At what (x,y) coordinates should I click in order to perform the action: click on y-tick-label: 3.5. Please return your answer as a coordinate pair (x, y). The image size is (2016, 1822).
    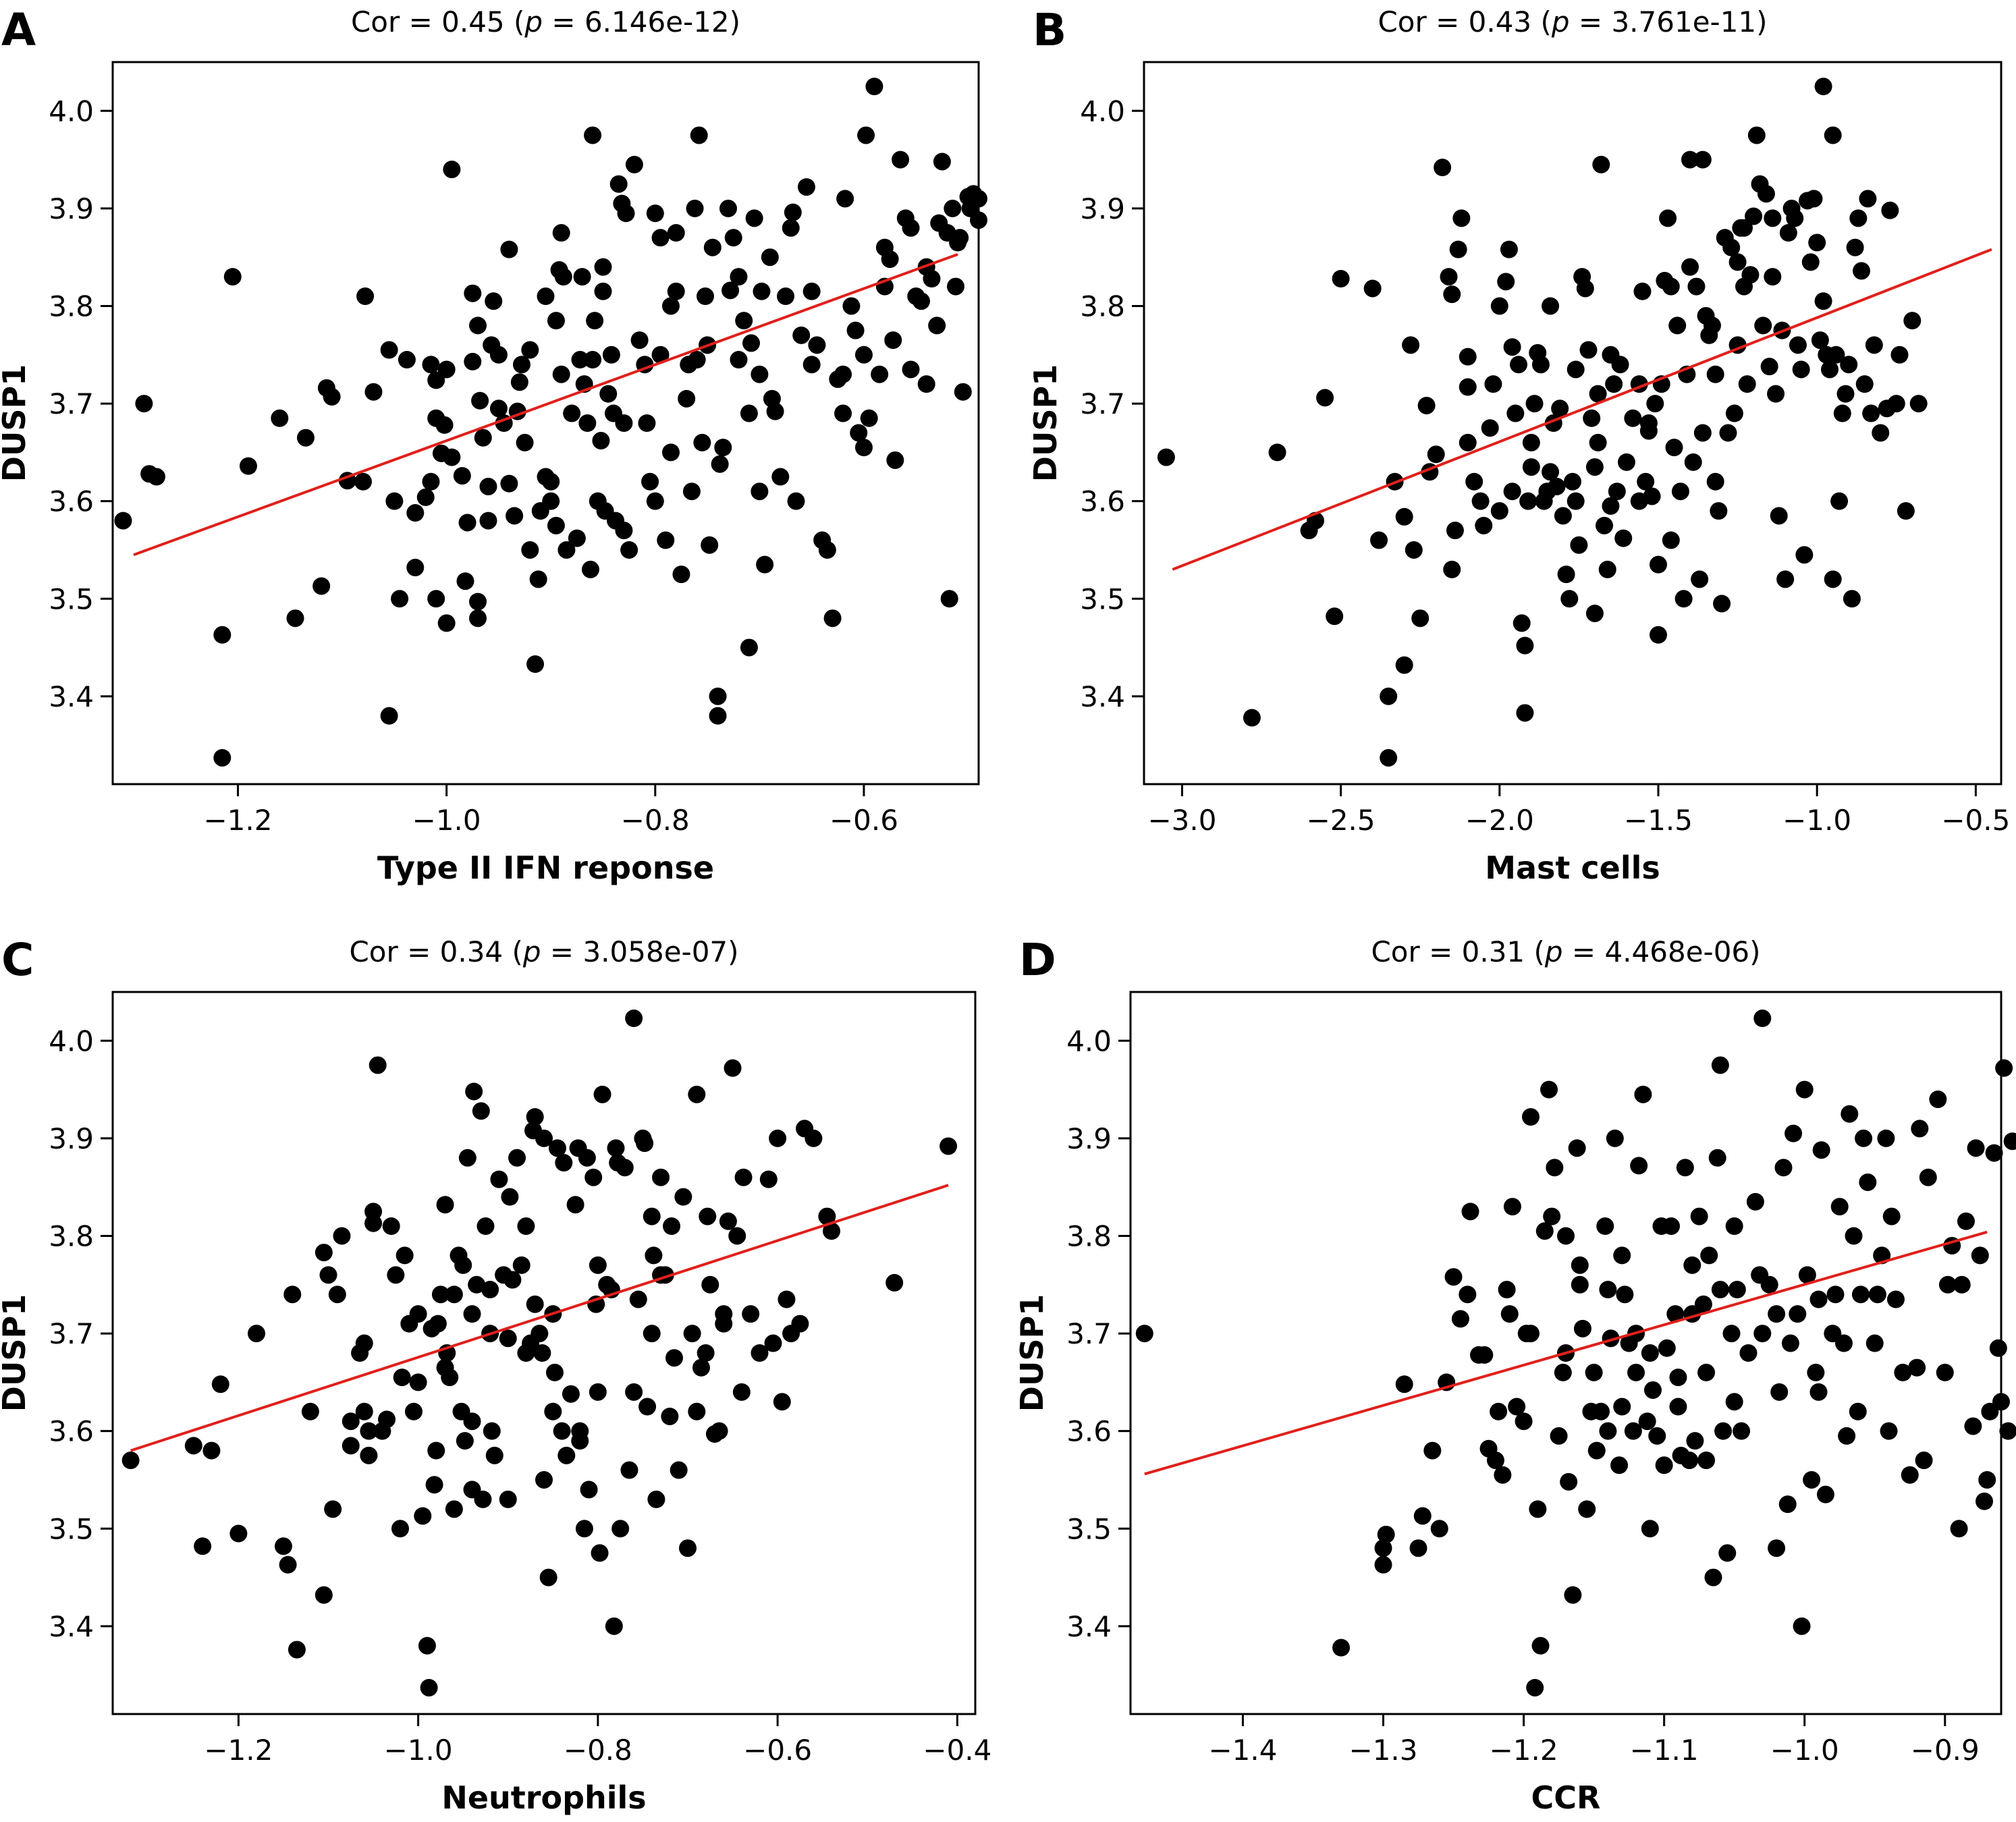
    Looking at the image, I should click on (1102, 598).